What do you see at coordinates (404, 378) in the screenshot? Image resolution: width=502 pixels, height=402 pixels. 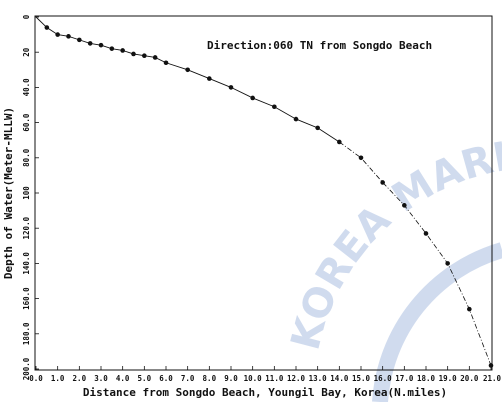 I see `x-tick-label: 17.0` at bounding box center [404, 378].